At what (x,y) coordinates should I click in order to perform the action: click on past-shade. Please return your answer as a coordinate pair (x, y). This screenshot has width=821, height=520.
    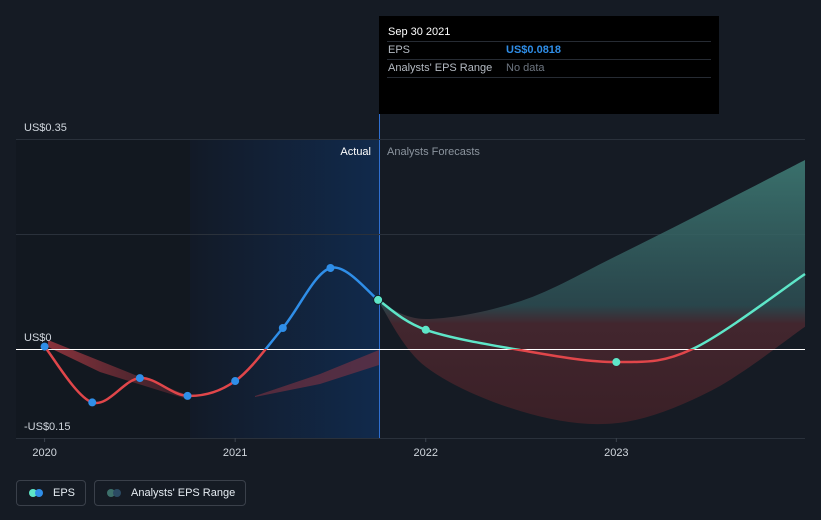
    Looking at the image, I should click on (103, 288).